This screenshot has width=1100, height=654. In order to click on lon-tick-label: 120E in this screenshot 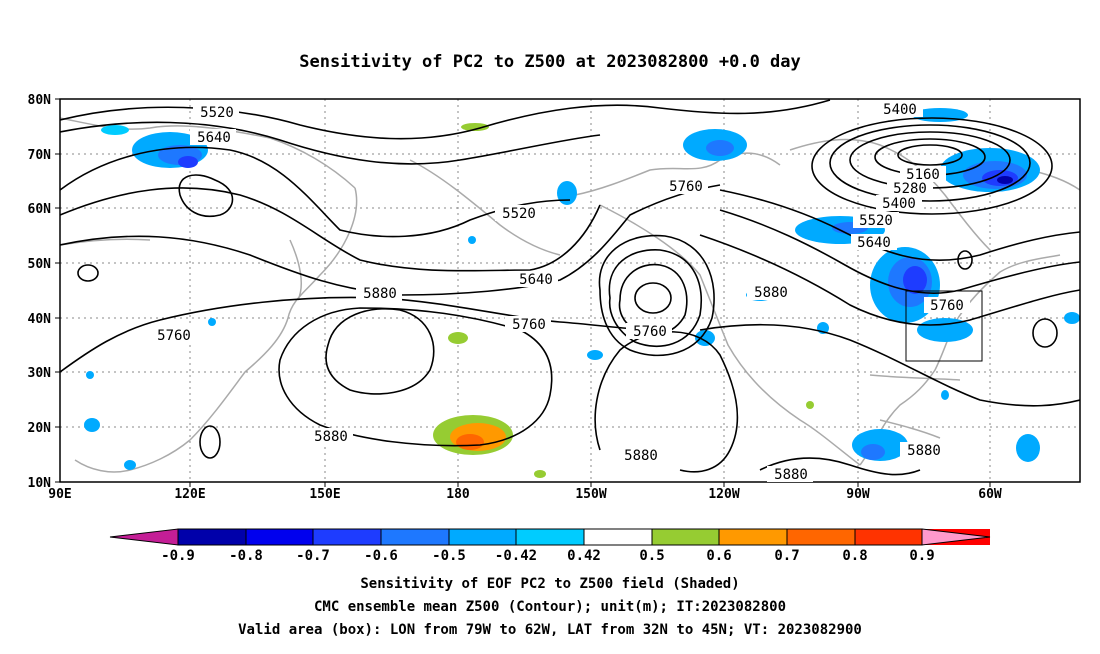, I will do `click(189, 494)`.